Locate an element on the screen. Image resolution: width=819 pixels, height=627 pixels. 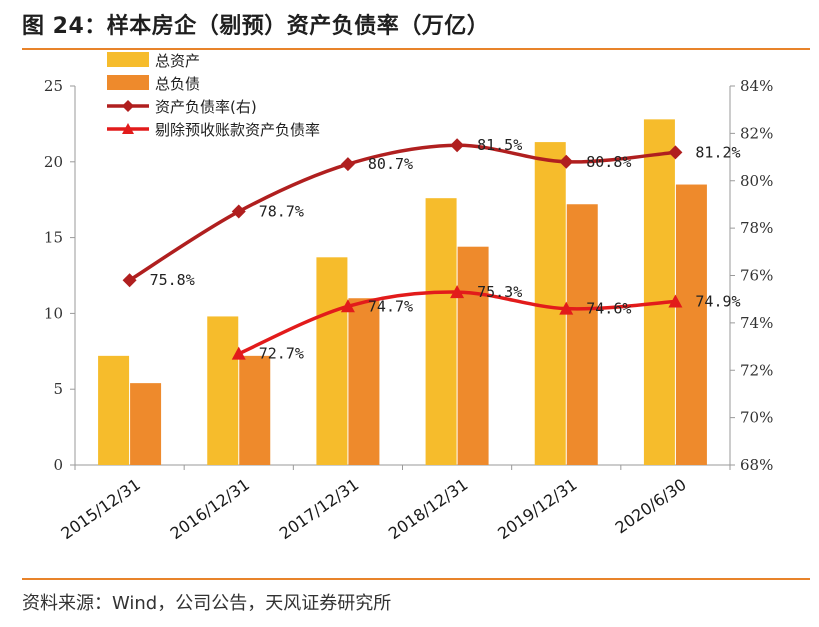
title-divider is located at coordinates (416, 49).